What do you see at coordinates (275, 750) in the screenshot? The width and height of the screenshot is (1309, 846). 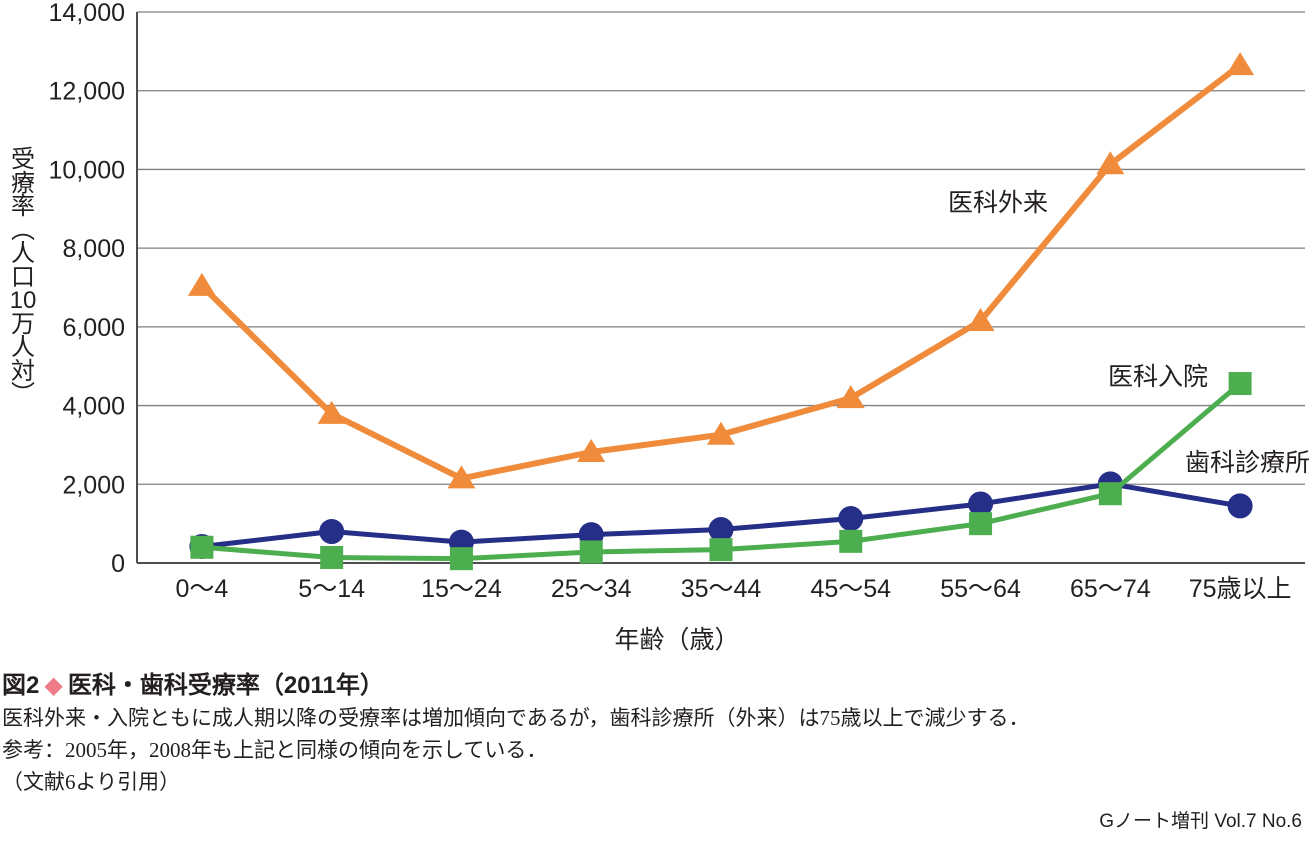 I see `caption-line-2: 参考：2005年，2008年も上記と同様の傾向を示している．` at bounding box center [275, 750].